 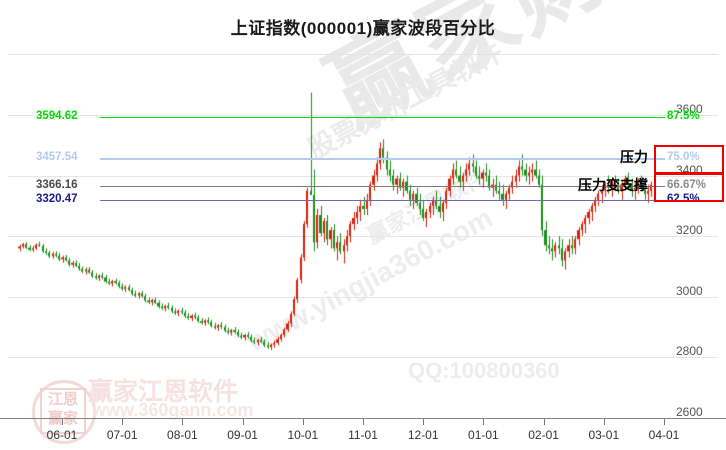 I want to click on x-axis-label-08-01: 08-01, so click(x=182, y=435).